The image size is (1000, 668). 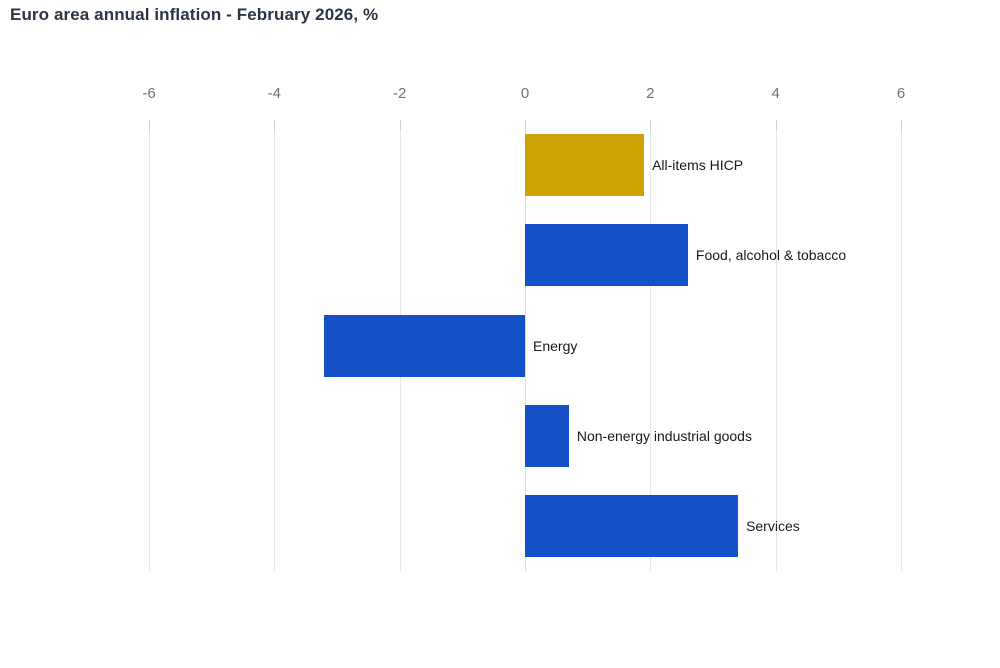 I want to click on bar-label: All-items HICP, so click(x=698, y=165).